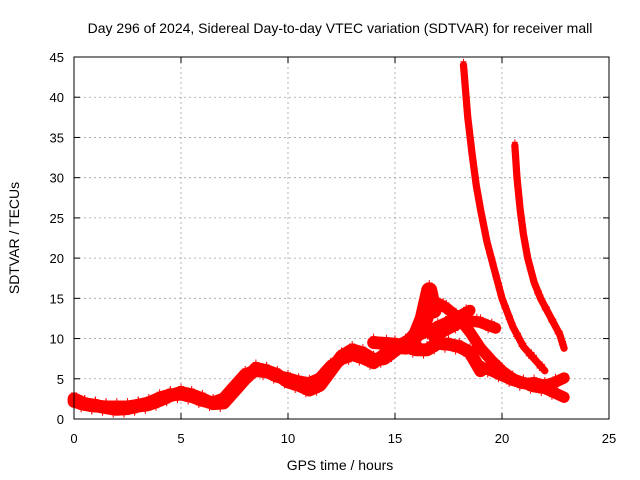  I want to click on y-tick-label: 5, so click(60, 379).